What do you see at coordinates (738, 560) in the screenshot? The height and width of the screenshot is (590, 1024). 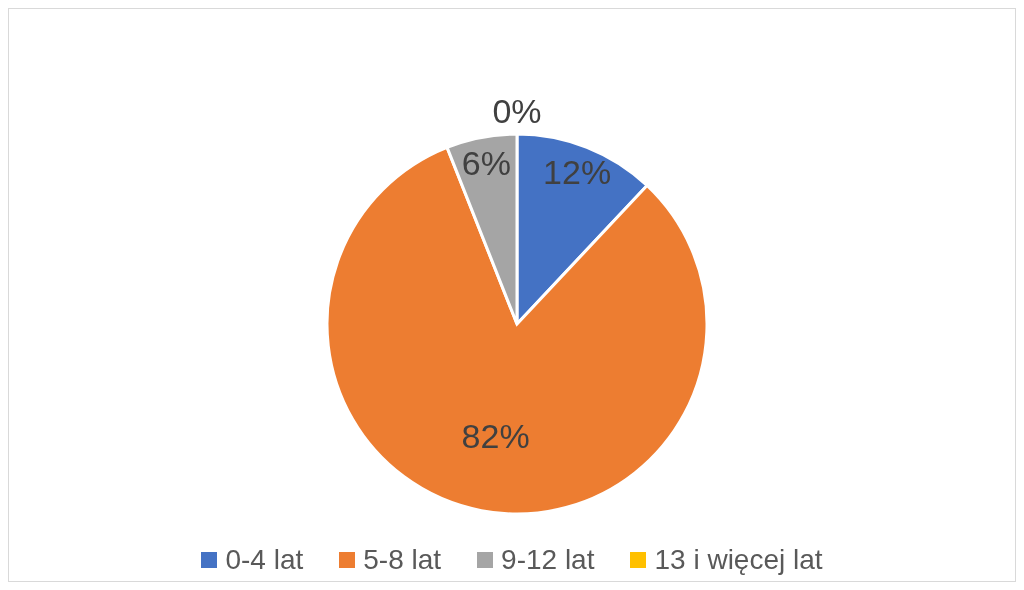 I see `legend-label: 13 i więcej lat` at bounding box center [738, 560].